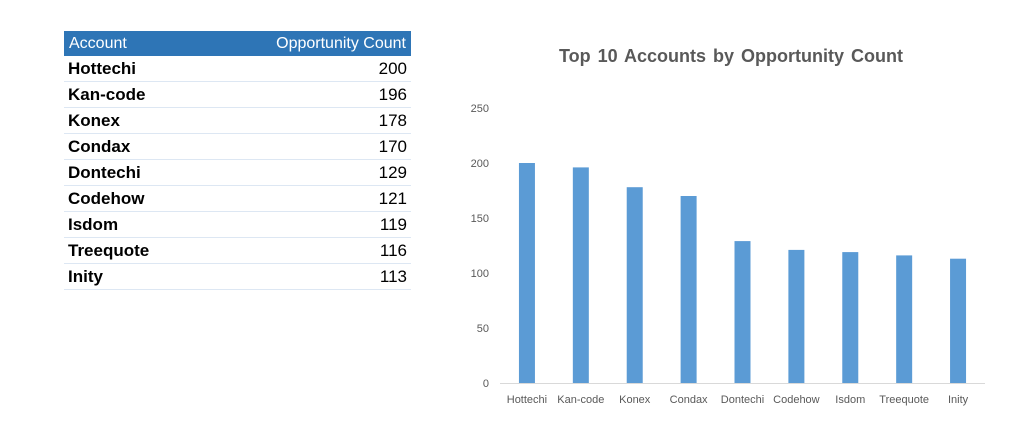 The image size is (1029, 448). I want to click on bar-hottechi, so click(526, 273).